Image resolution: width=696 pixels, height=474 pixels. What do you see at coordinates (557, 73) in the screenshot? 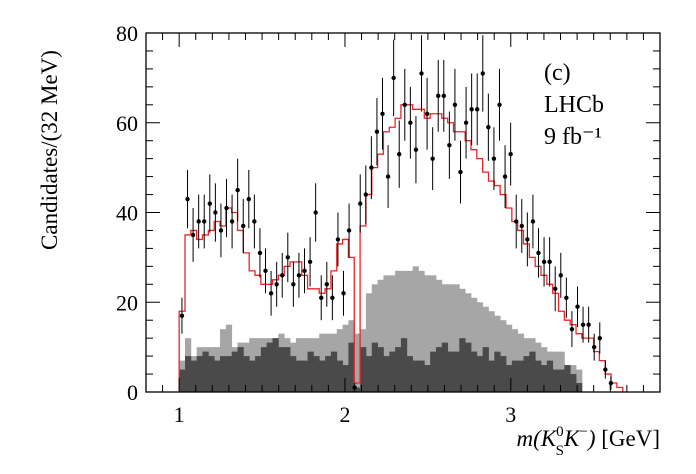
I see `panel-label: (c)` at bounding box center [557, 73].